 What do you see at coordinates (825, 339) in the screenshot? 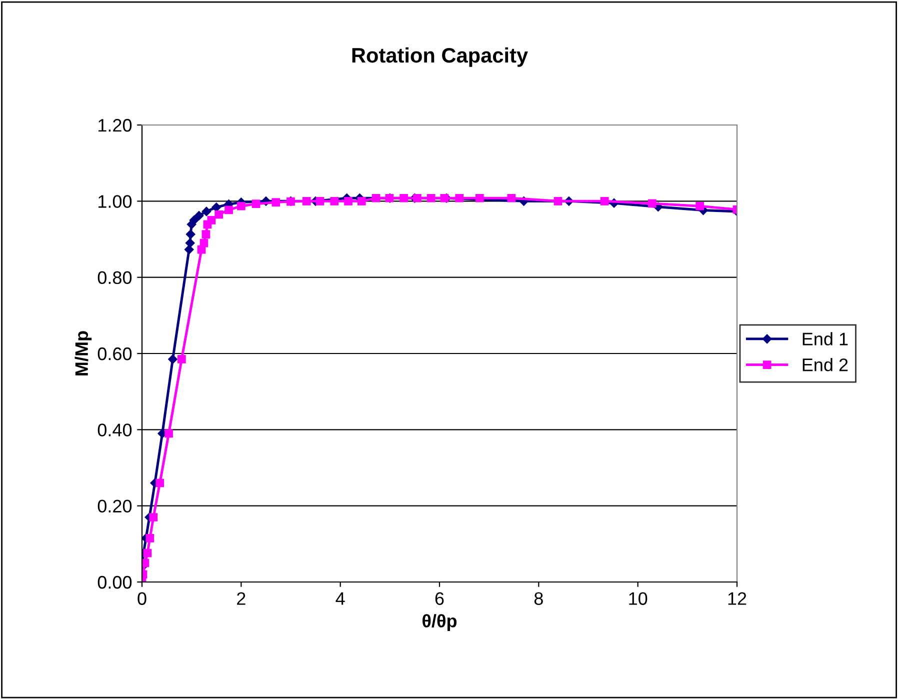
I see `legend-label: End 1` at bounding box center [825, 339].